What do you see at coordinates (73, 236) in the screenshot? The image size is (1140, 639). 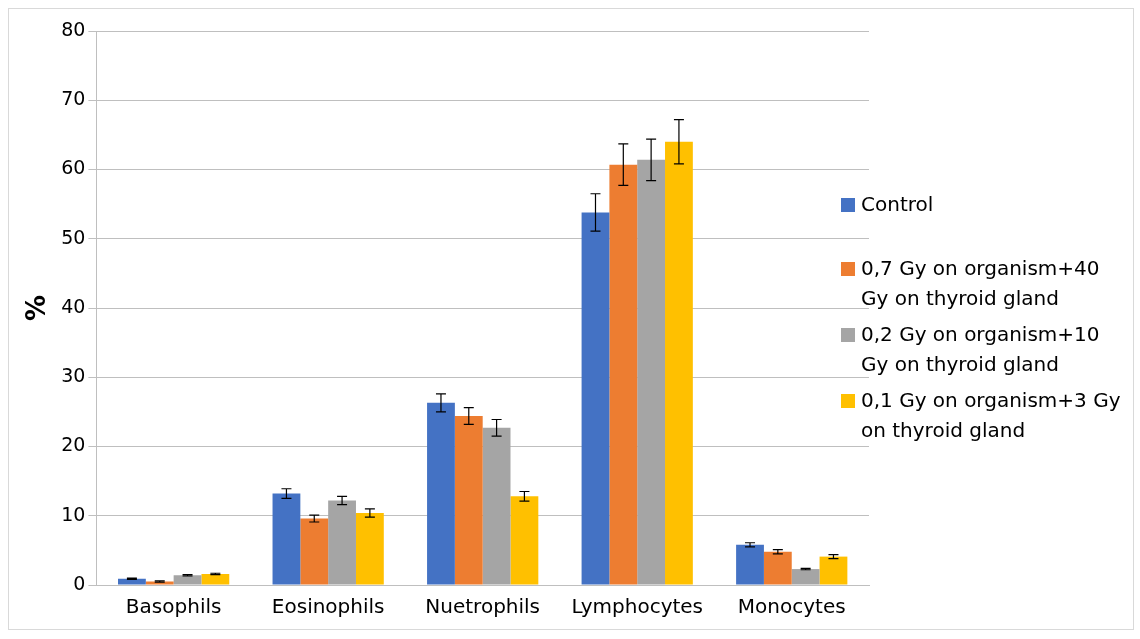 I see `y-tick-label: 50` at bounding box center [73, 236].